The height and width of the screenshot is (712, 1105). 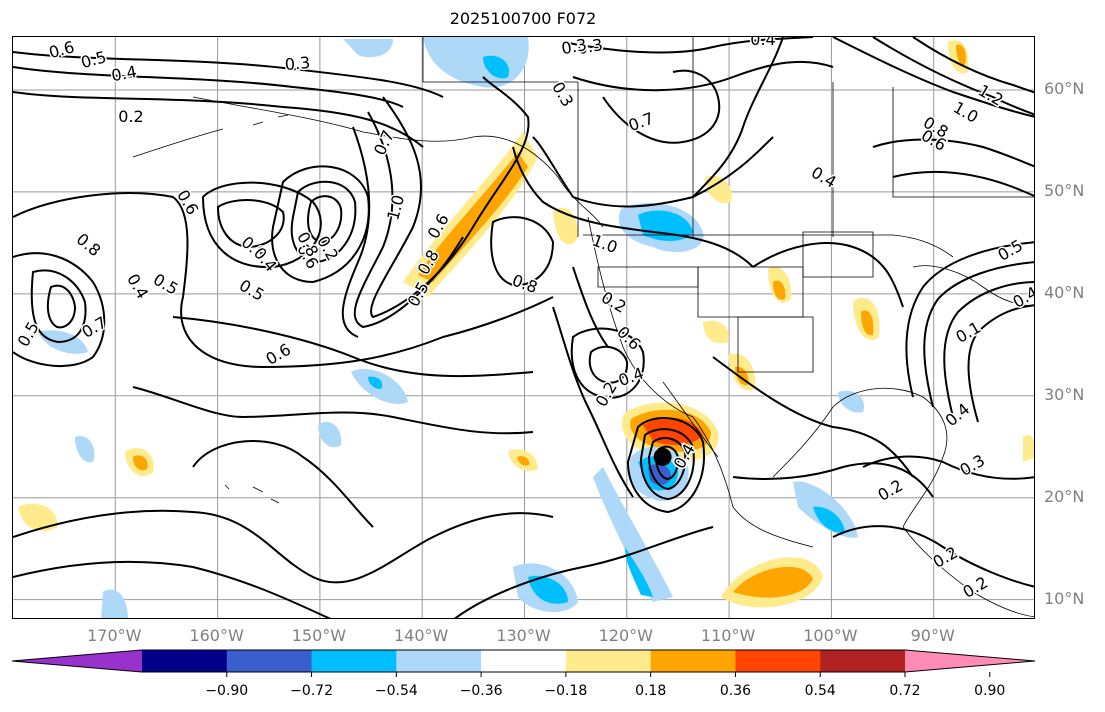 What do you see at coordinates (396, 691) in the screenshot?
I see `colorbar-tick-label: −0.54` at bounding box center [396, 691].